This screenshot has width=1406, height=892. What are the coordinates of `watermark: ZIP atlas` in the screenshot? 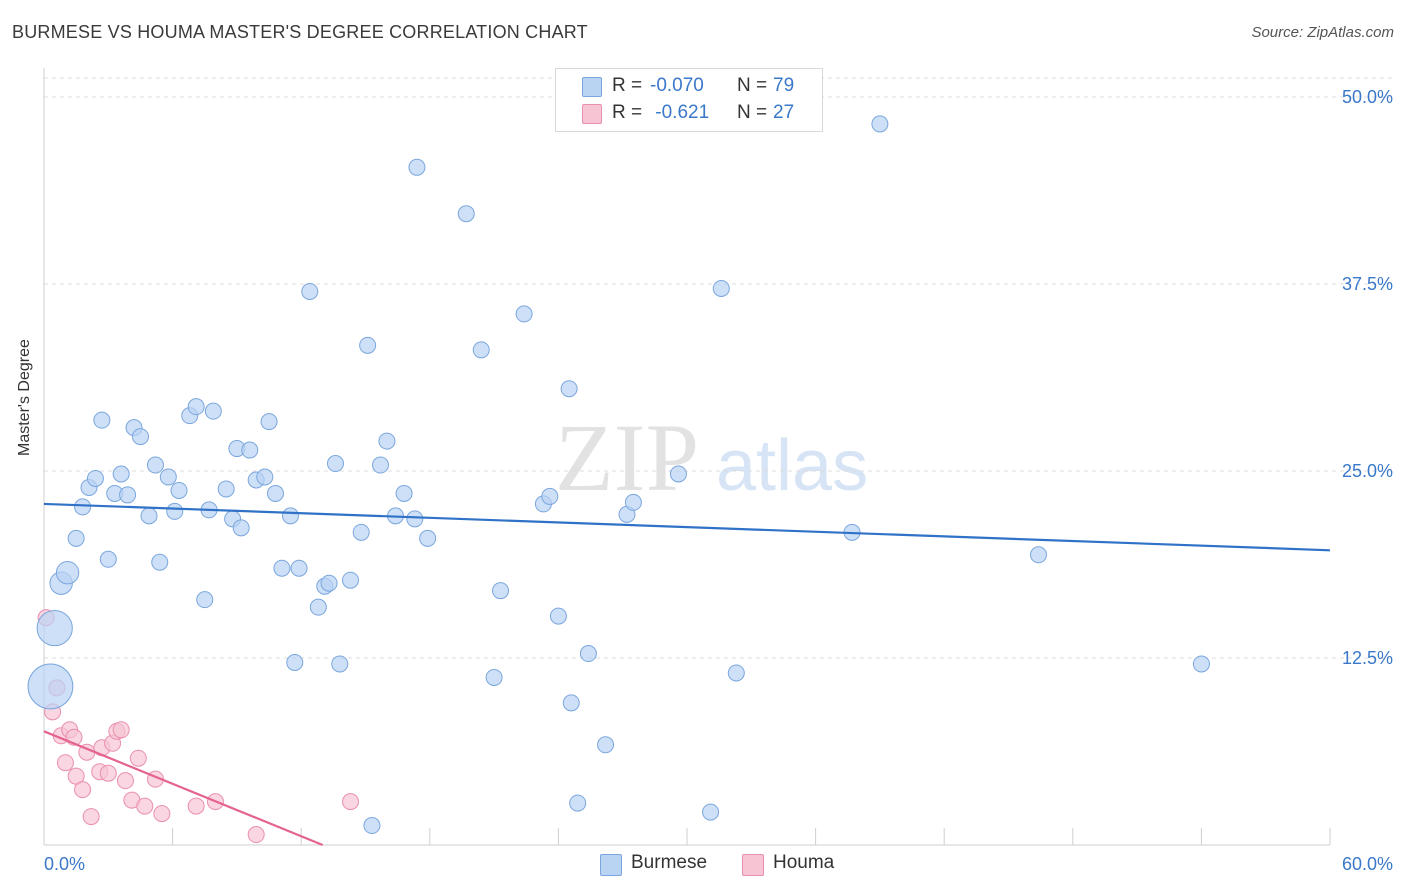 It's located at (711, 457).